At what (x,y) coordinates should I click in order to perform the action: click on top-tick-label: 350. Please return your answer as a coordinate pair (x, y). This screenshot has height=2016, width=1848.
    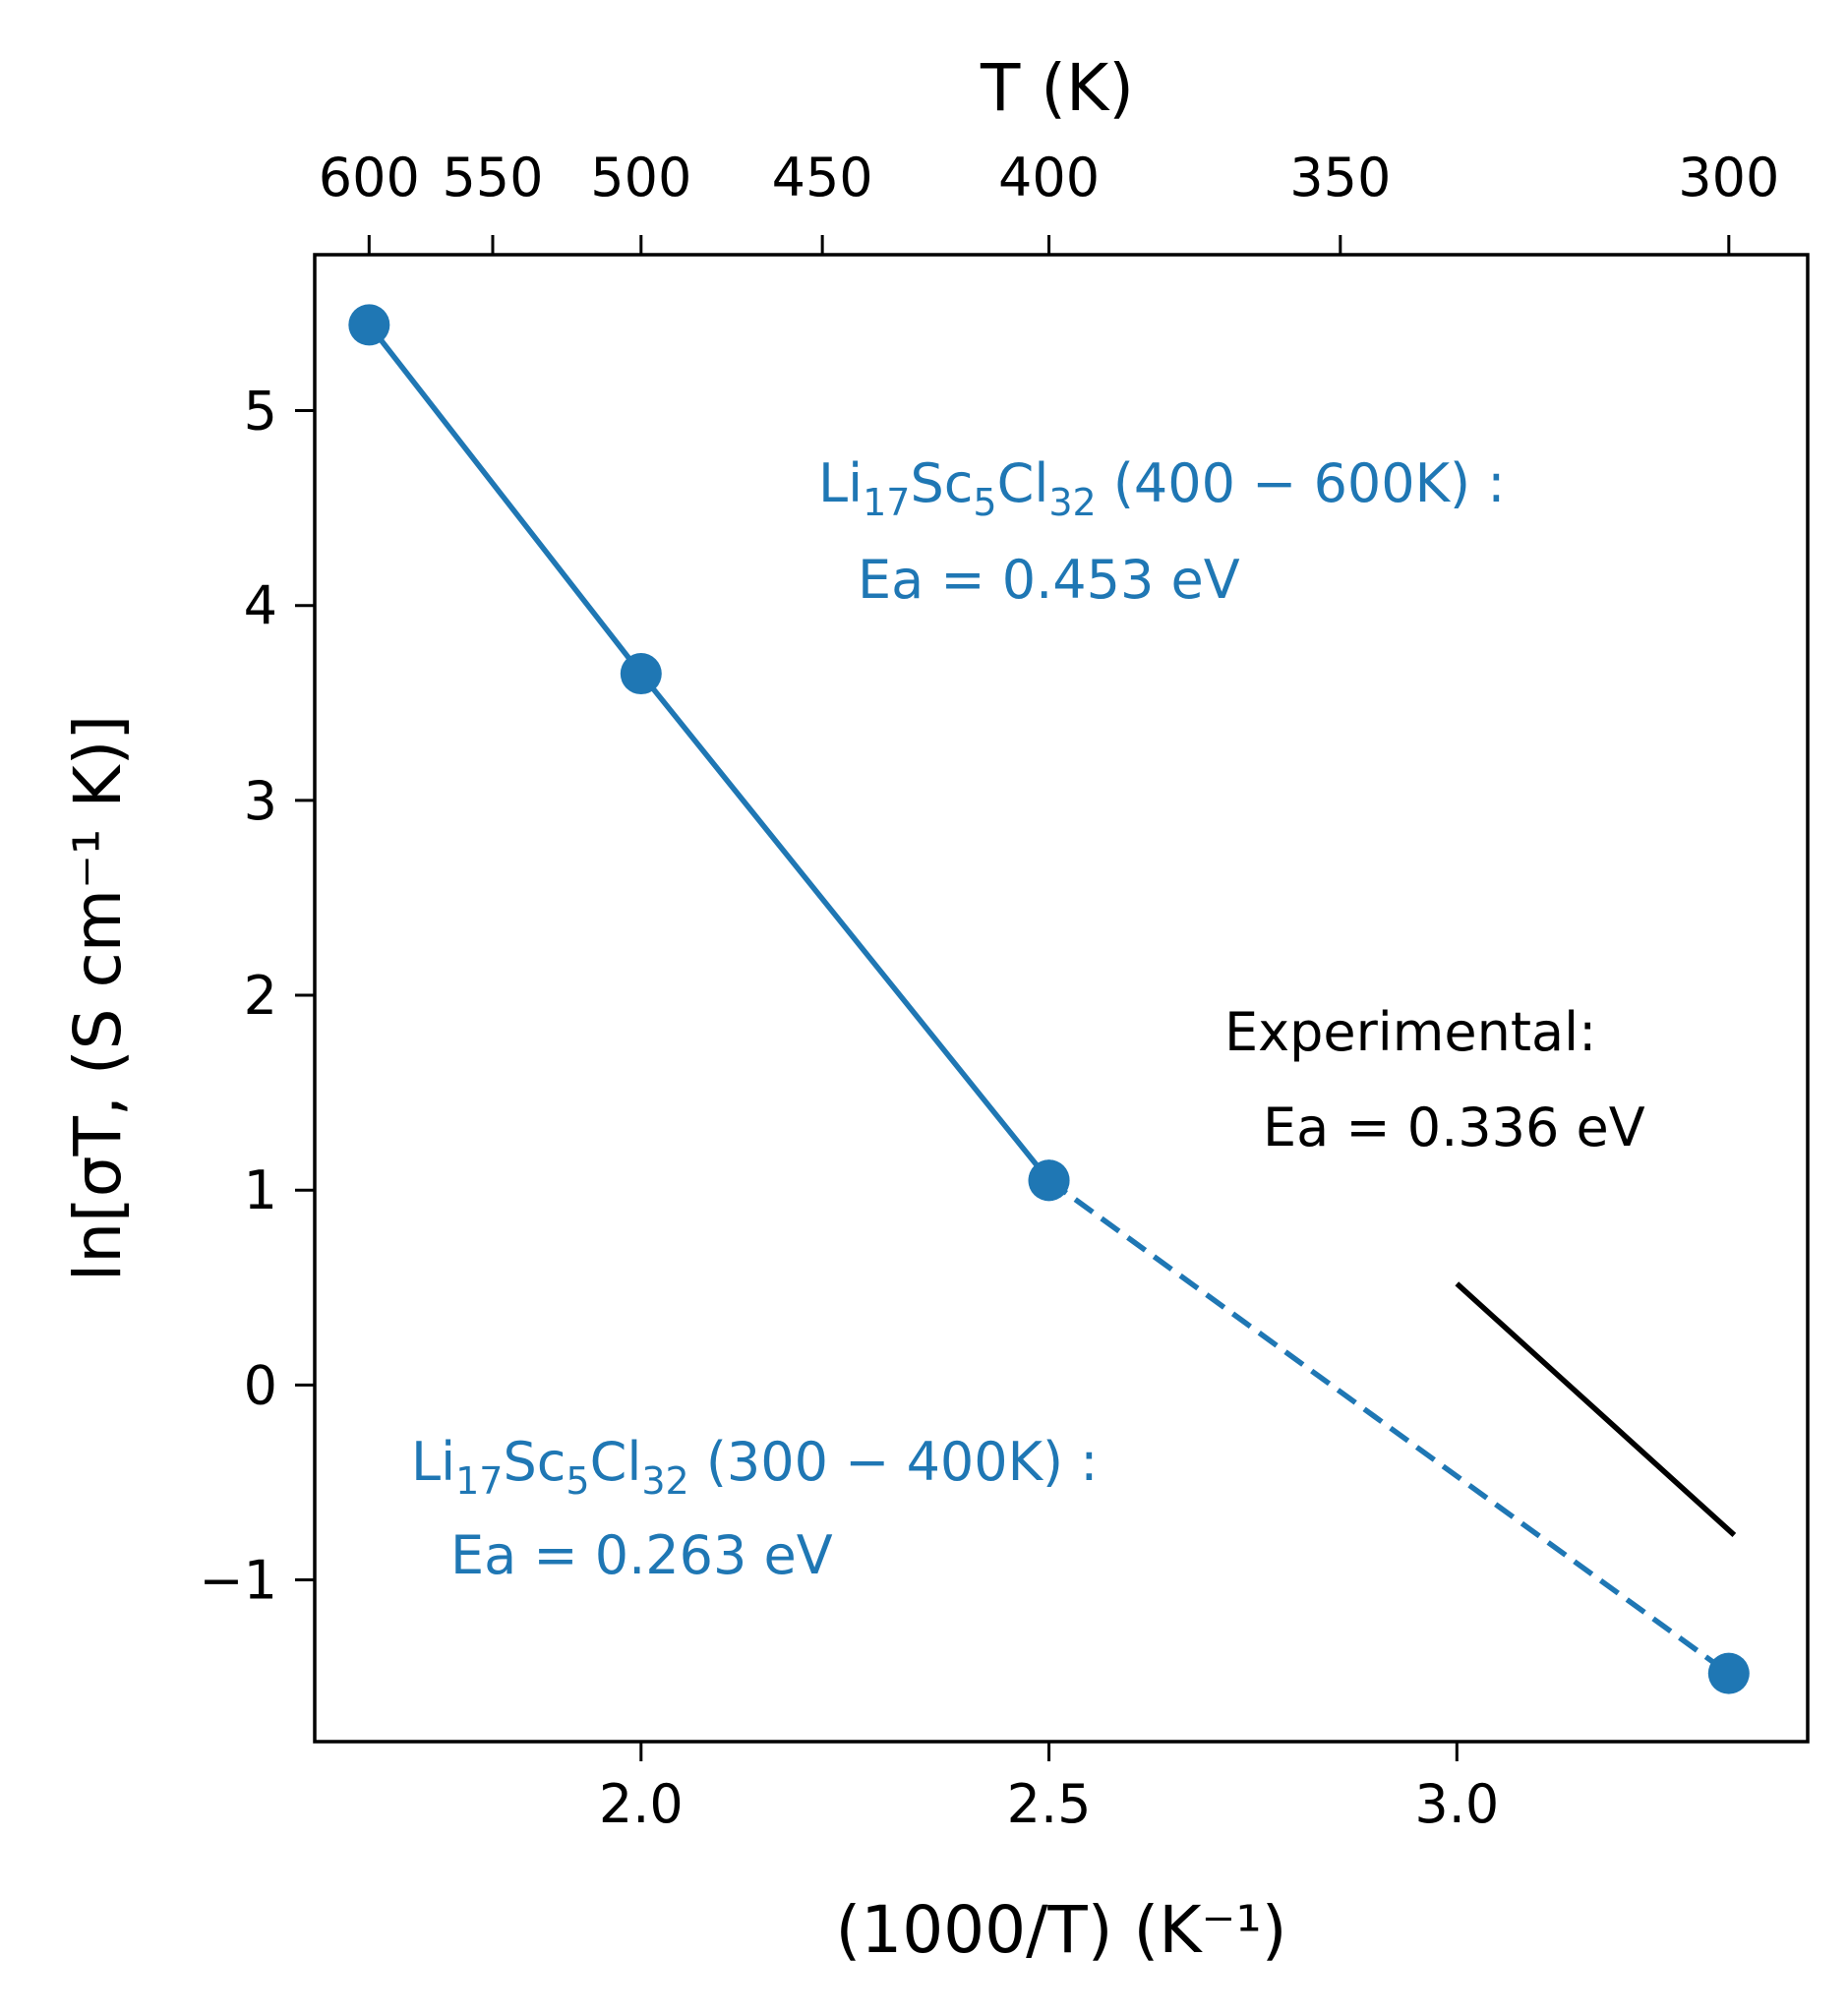
    Looking at the image, I should click on (1340, 177).